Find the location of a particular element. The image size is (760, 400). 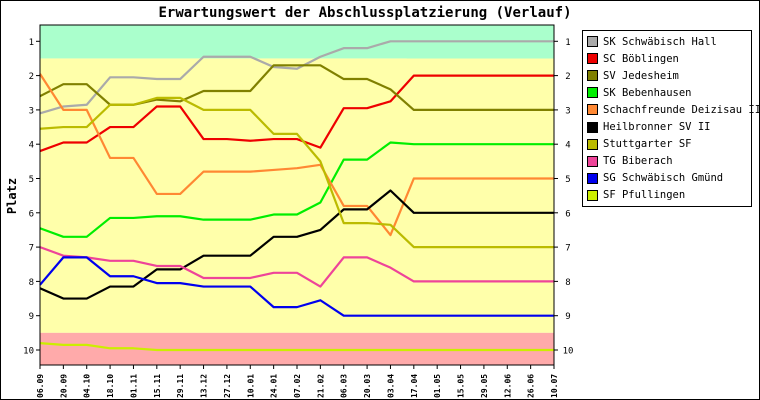

x-tick-label: 13.12 is located at coordinates (204, 386).